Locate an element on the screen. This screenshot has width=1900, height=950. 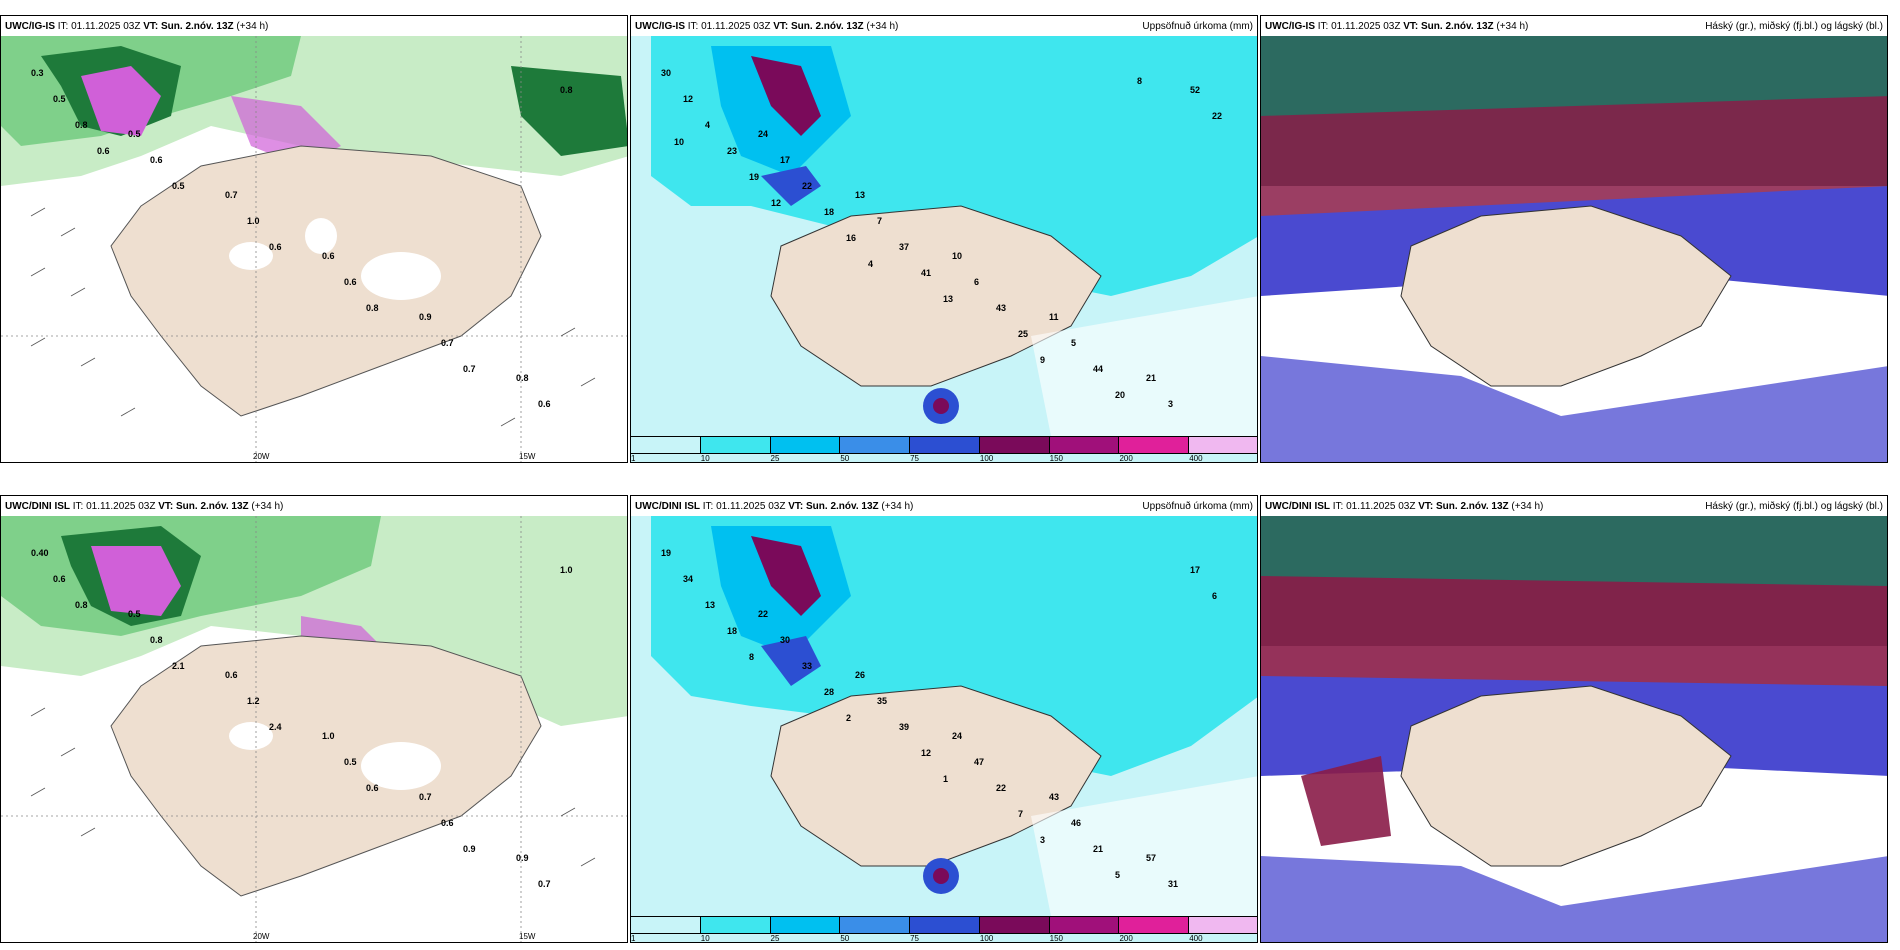
value-label: 24 is located at coordinates (763, 134).